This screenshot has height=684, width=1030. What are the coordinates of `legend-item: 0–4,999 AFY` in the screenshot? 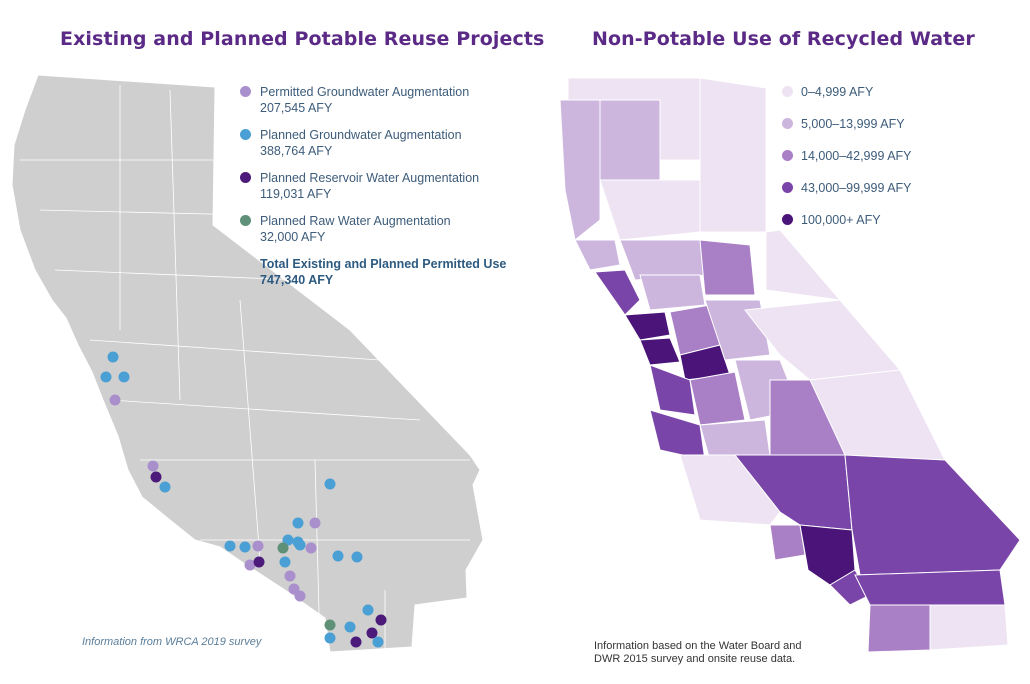 It's located at (882, 92).